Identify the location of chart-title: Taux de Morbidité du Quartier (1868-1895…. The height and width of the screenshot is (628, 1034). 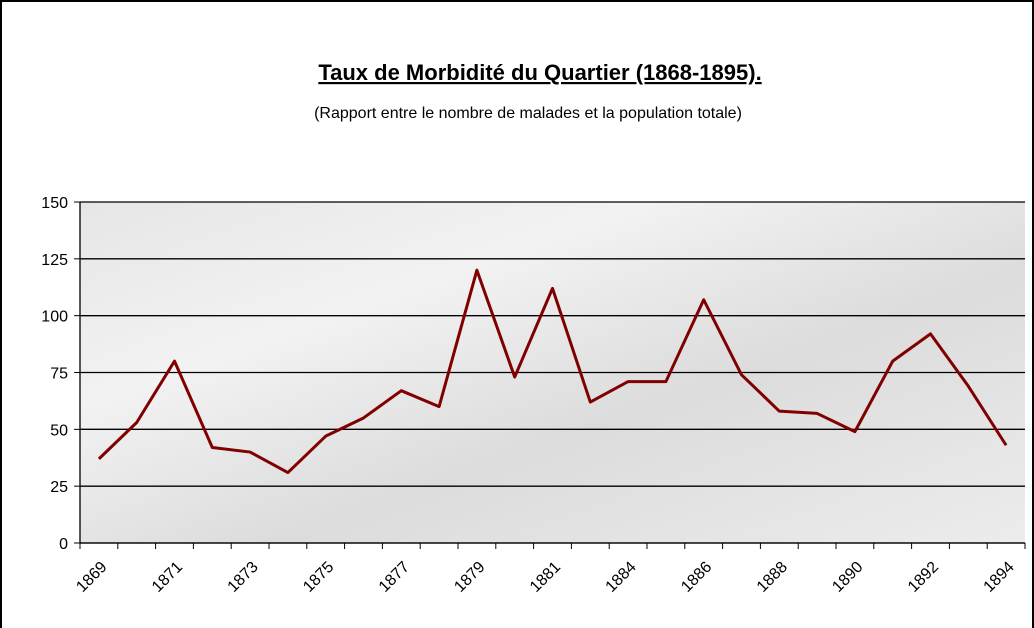
(539, 72).